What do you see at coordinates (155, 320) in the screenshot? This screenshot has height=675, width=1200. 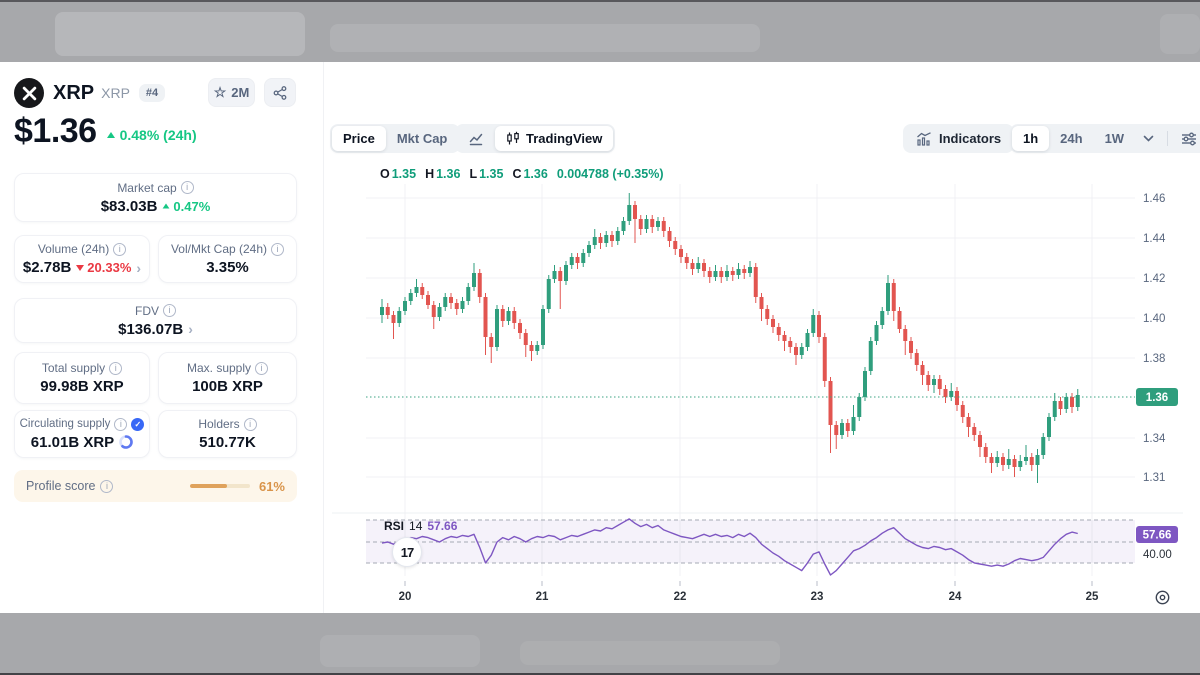 I see `fdv-card: FDV i $136.07B ›` at bounding box center [155, 320].